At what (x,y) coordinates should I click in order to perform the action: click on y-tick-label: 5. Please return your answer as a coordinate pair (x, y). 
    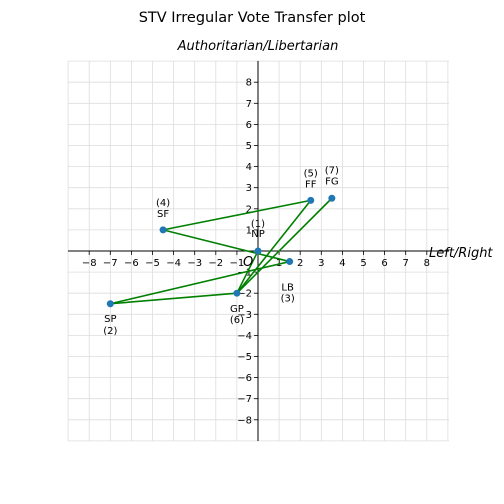
    Looking at the image, I should click on (249, 146).